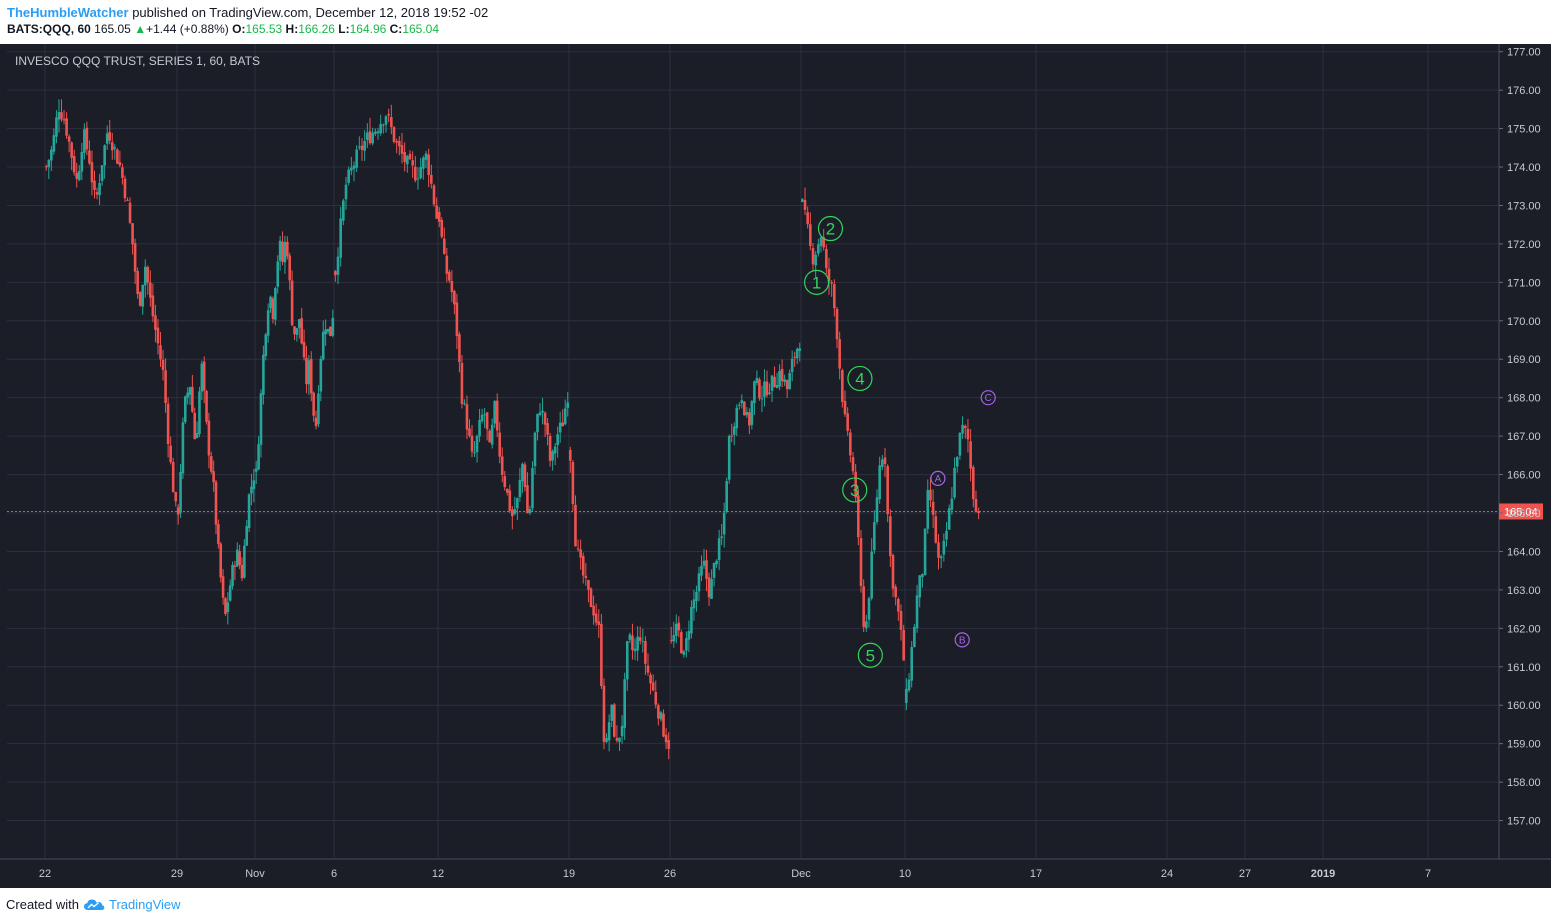  What do you see at coordinates (68, 12) in the screenshot?
I see `author-link: TheHumbleWatcher` at bounding box center [68, 12].